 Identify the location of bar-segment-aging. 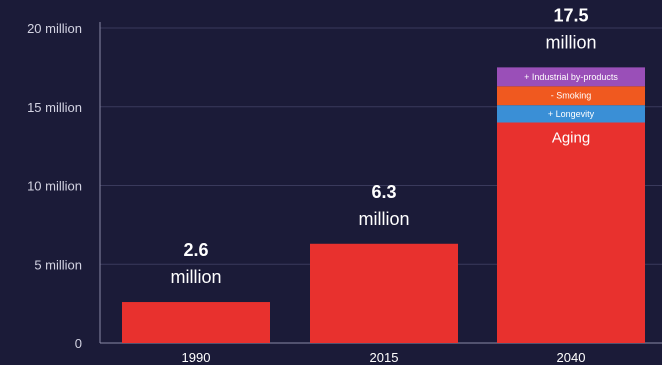
(571, 232).